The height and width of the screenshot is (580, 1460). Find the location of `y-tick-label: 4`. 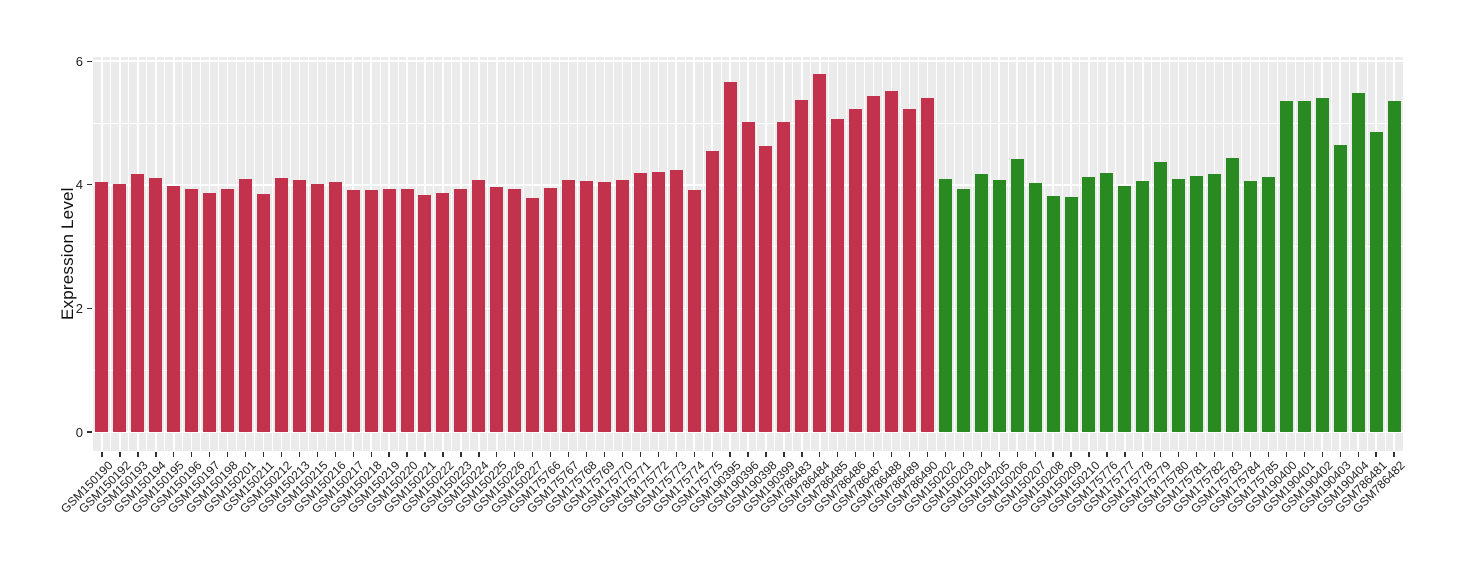

y-tick-label: 4 is located at coordinates (79, 185).